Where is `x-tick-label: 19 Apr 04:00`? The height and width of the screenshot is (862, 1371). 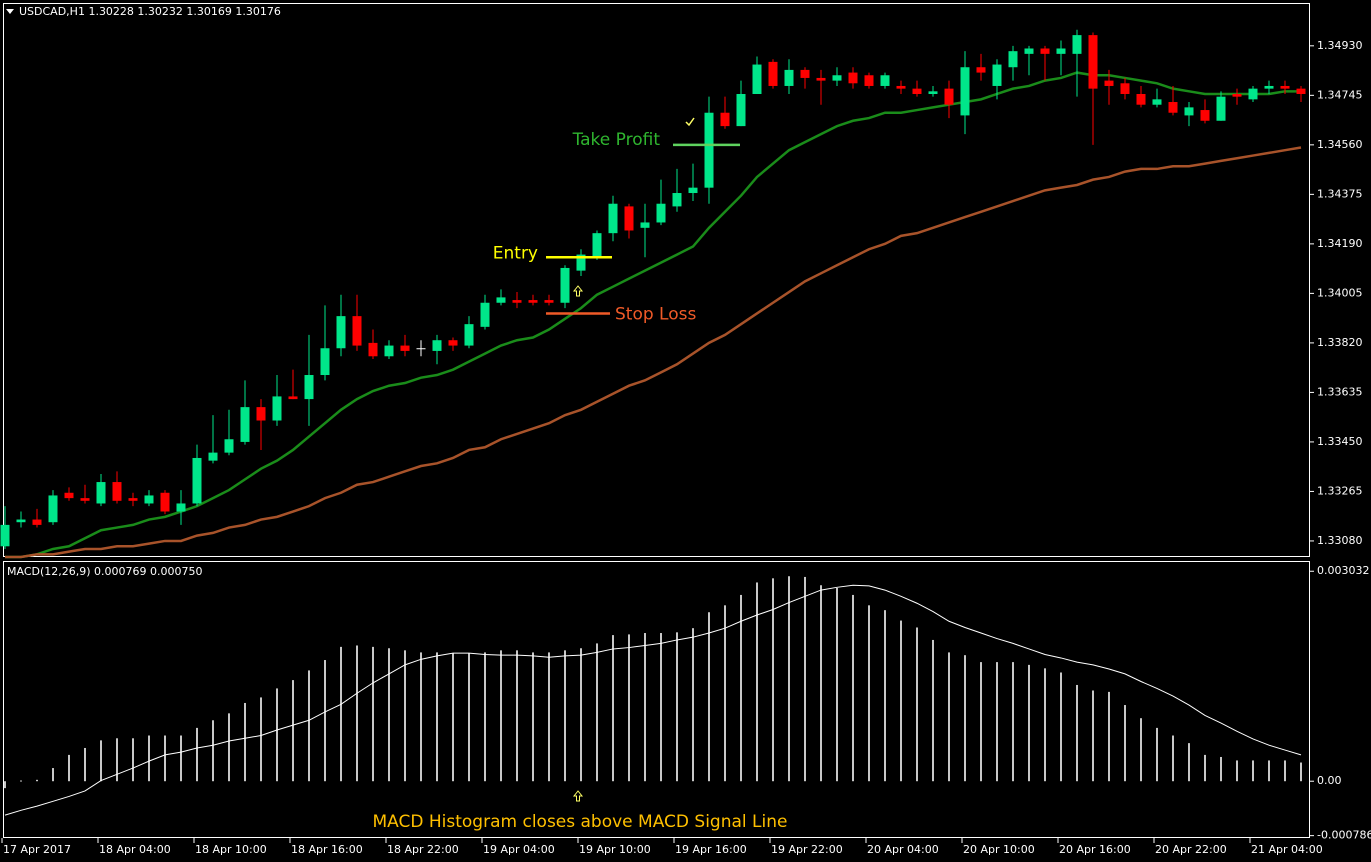
x-tick-label: 19 Apr 04:00 is located at coordinates (519, 849).